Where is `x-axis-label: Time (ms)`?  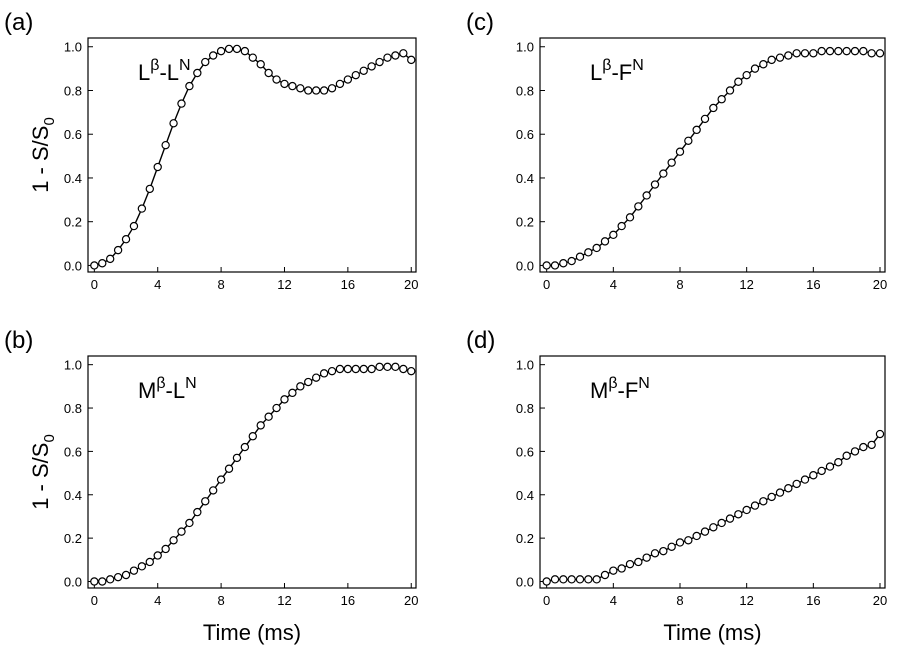 x-axis-label: Time (ms) is located at coordinates (712, 632).